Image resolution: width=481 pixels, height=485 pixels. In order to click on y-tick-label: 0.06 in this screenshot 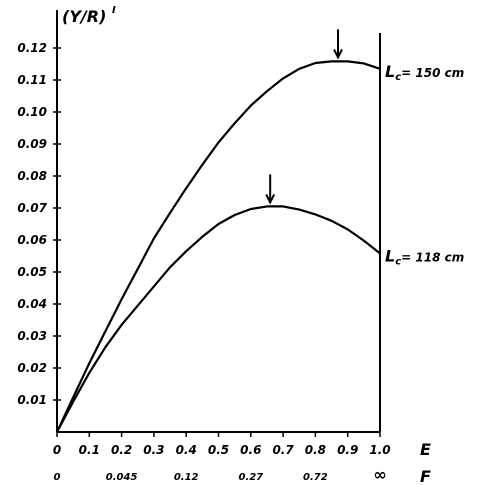, I will do `click(32, 240)`.